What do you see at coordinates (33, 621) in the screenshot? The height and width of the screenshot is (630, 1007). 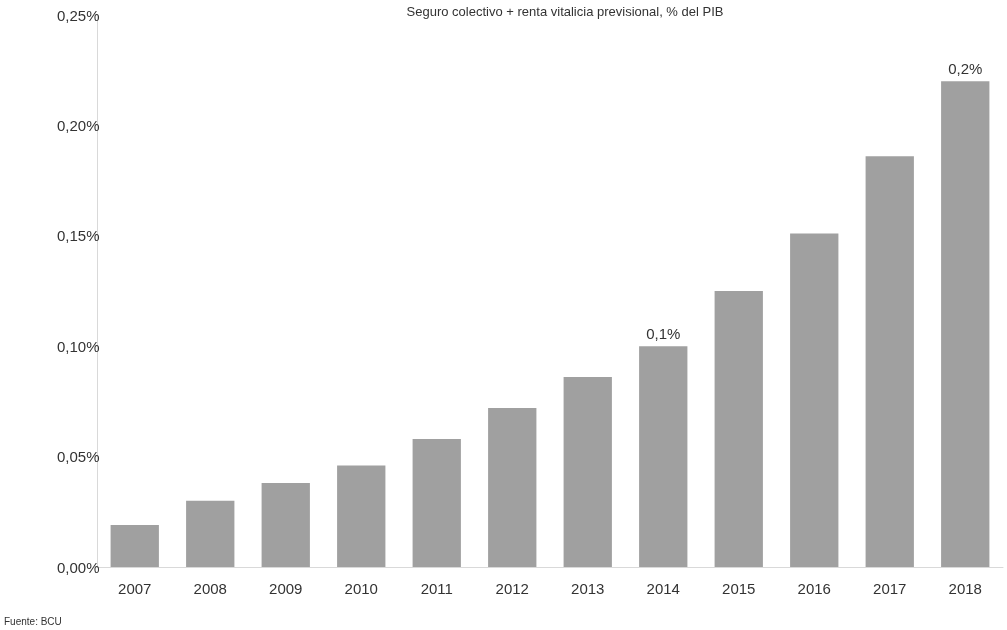 I see `source-note: Fuente: BCU` at bounding box center [33, 621].